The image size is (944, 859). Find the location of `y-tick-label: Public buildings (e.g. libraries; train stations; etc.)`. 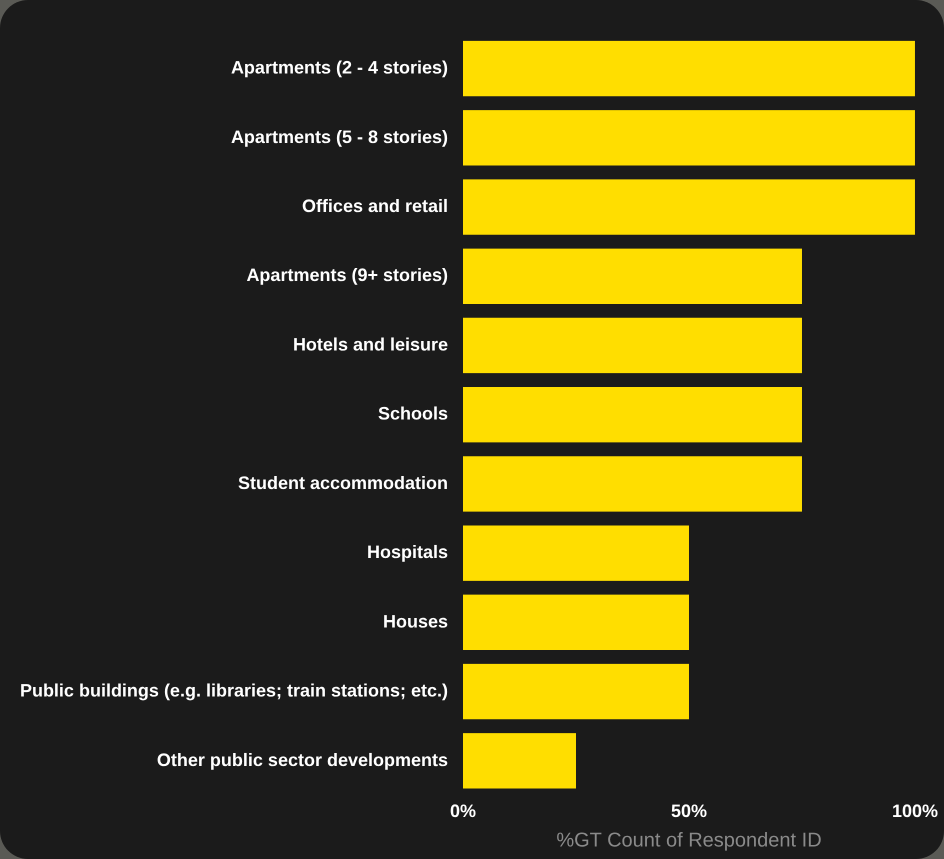

y-tick-label: Public buildings (e.g. libraries; train stations; etc.) is located at coordinates (234, 690).